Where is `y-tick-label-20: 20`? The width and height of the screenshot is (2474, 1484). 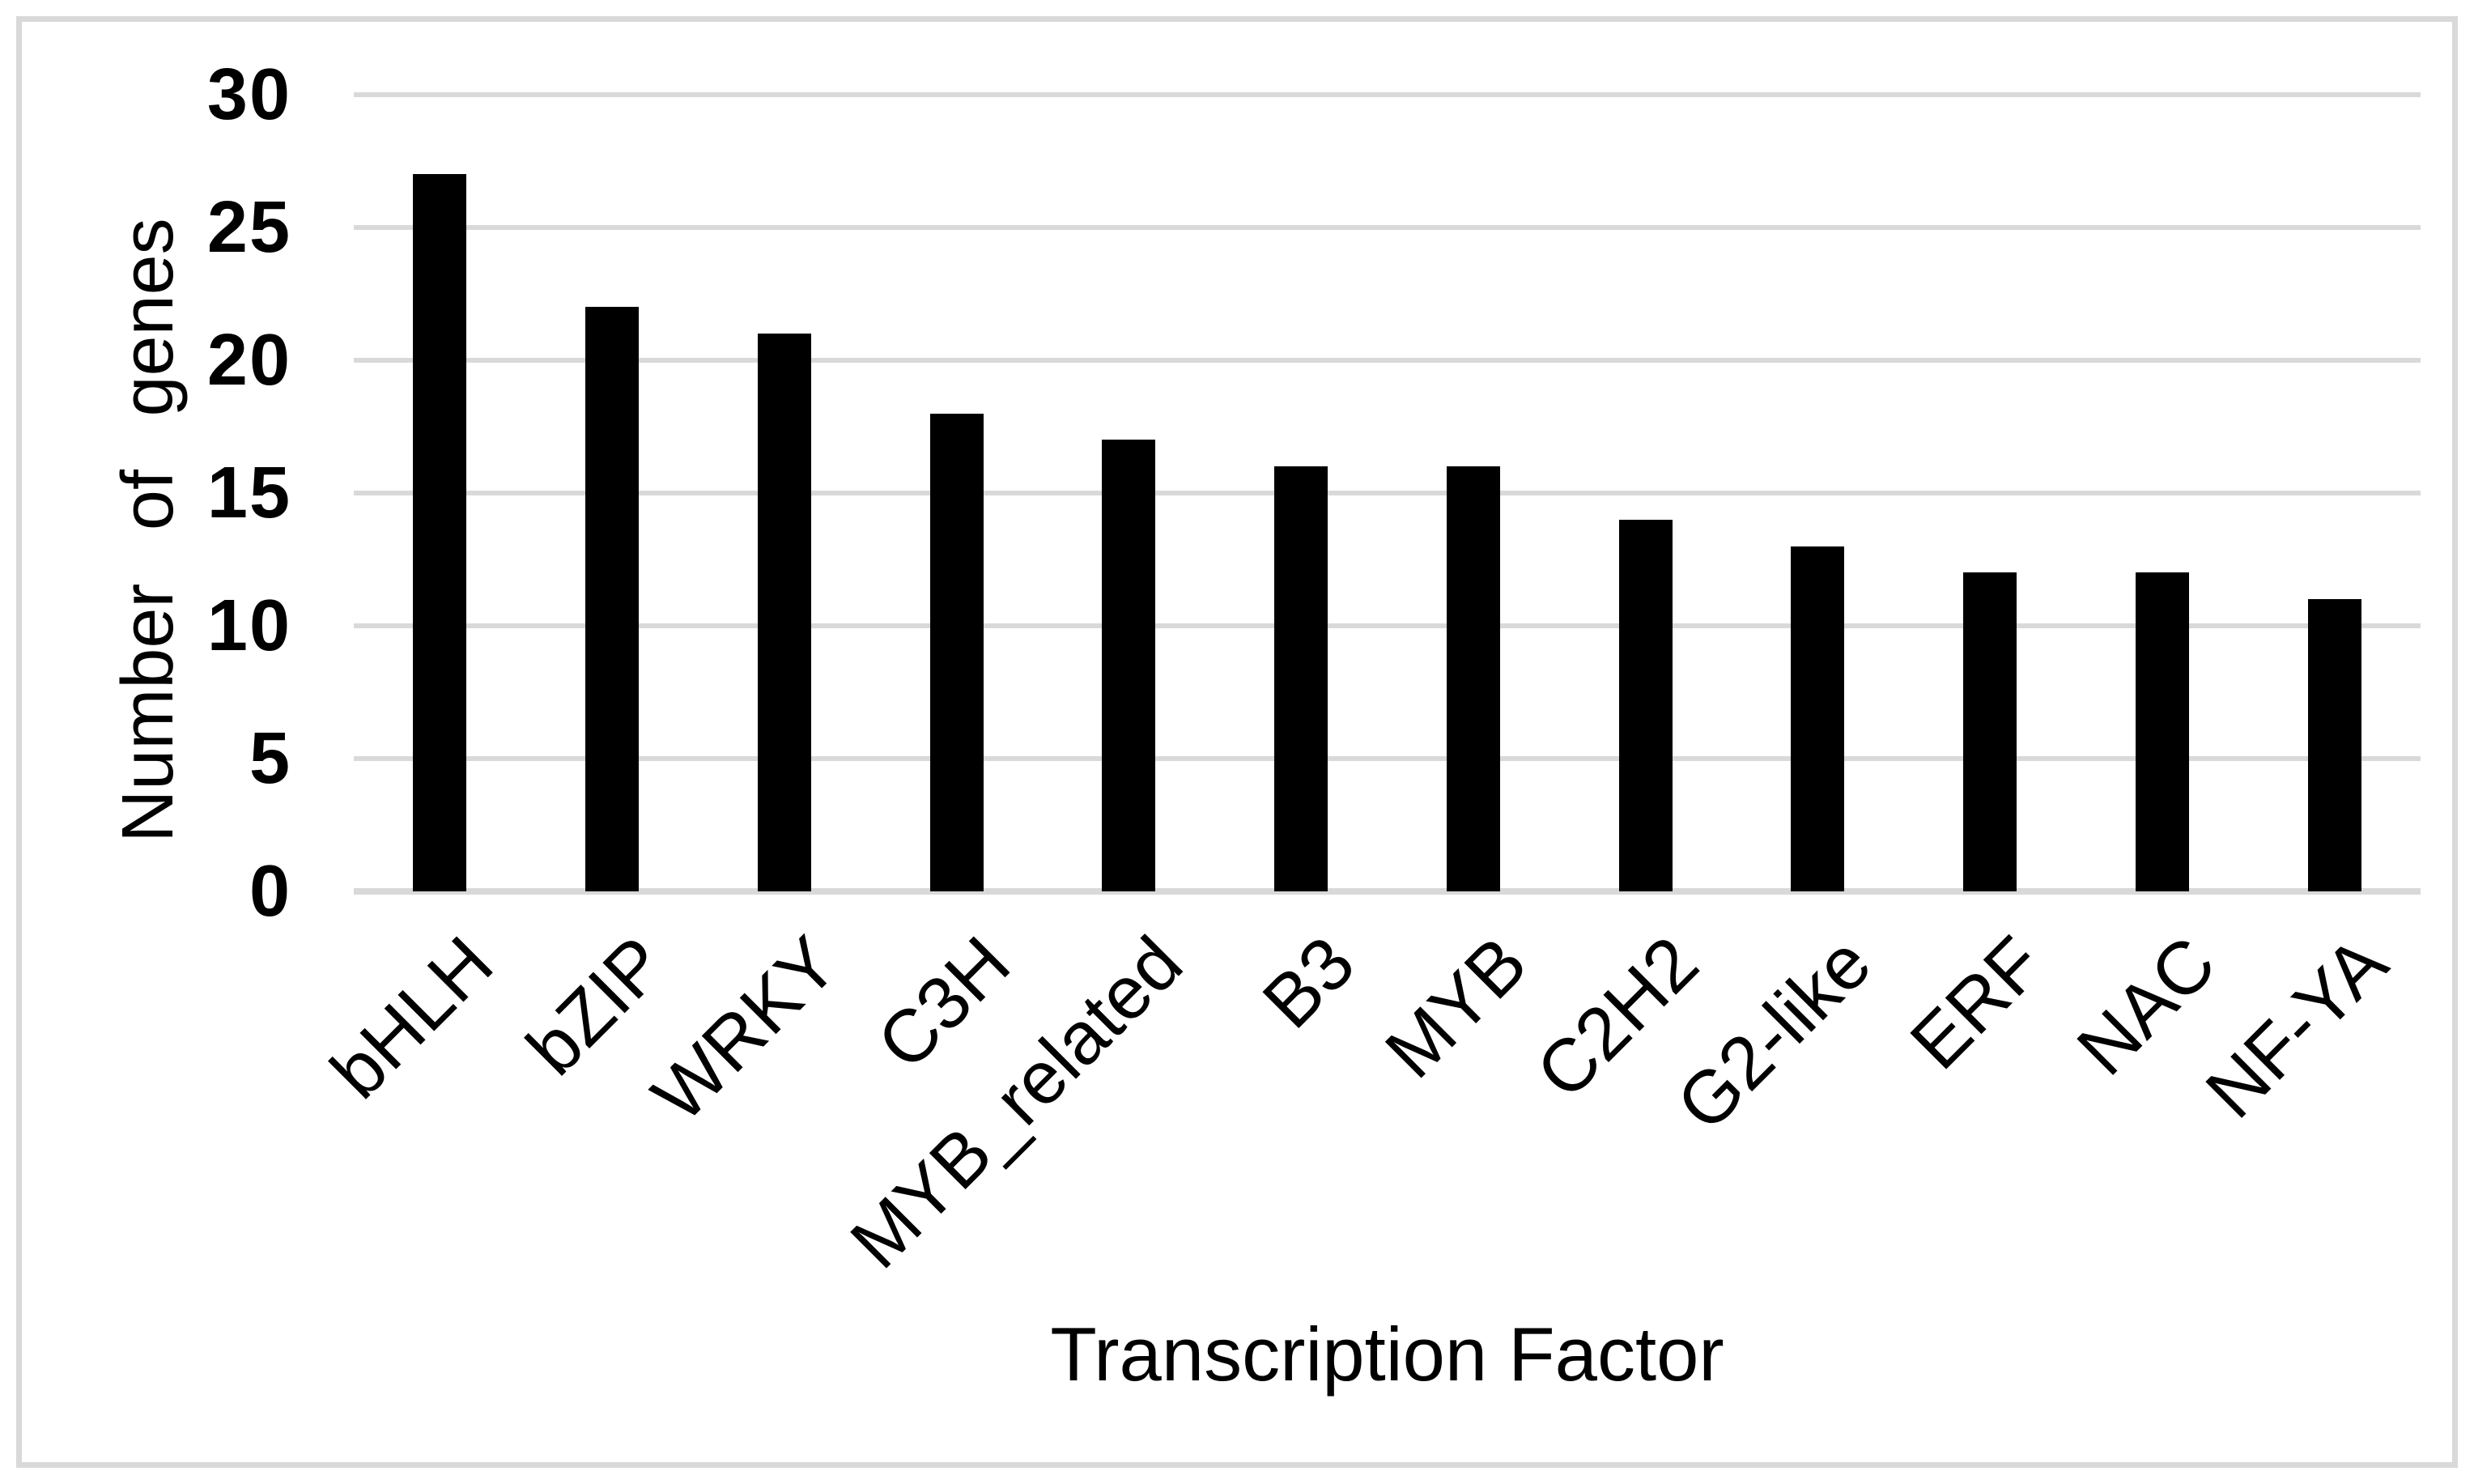
y-tick-label-20: 20 is located at coordinates (248, 360).